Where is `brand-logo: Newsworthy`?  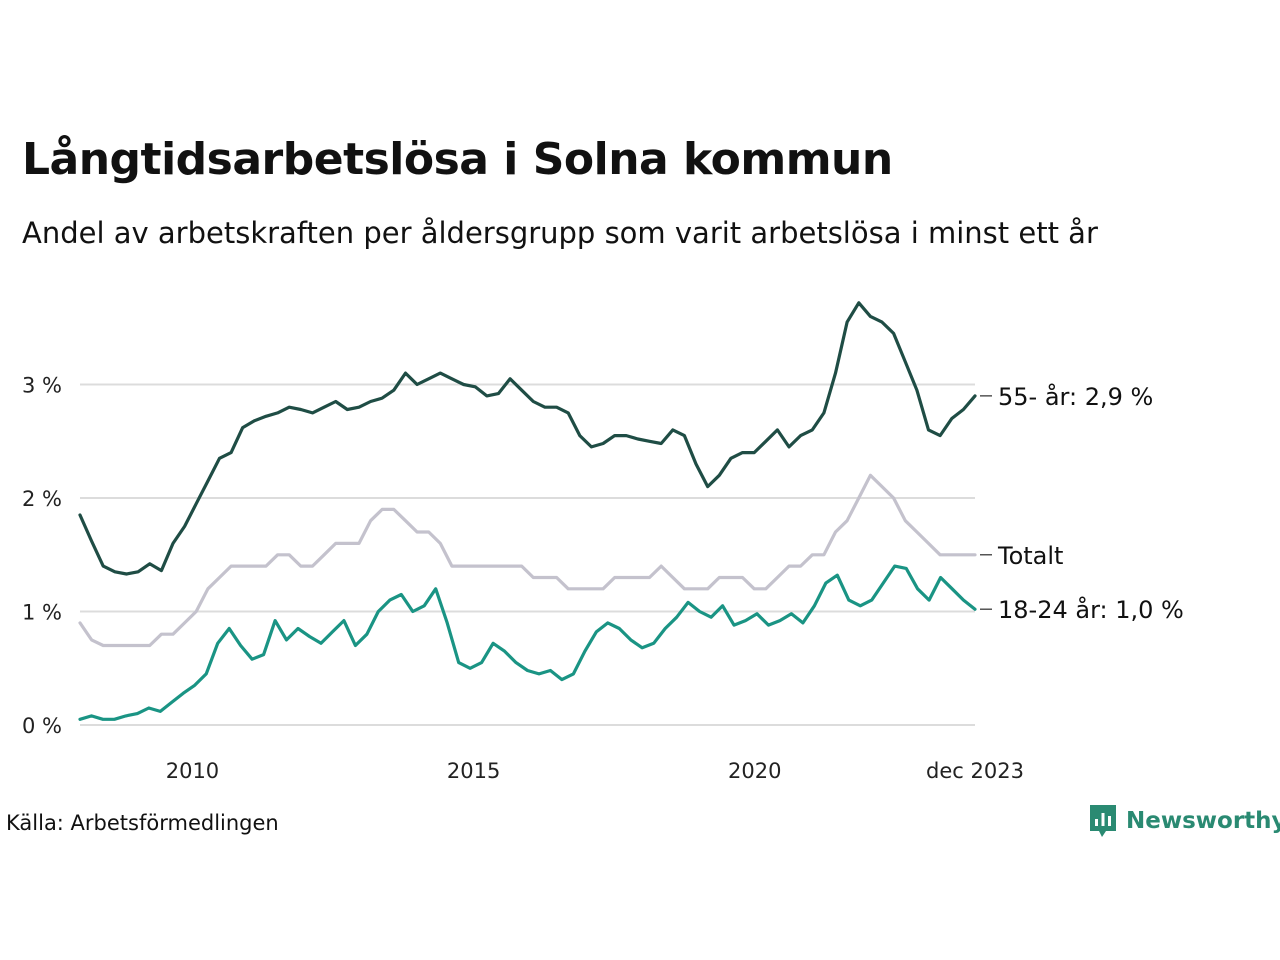 brand-logo: Newsworthy is located at coordinates (1184, 821).